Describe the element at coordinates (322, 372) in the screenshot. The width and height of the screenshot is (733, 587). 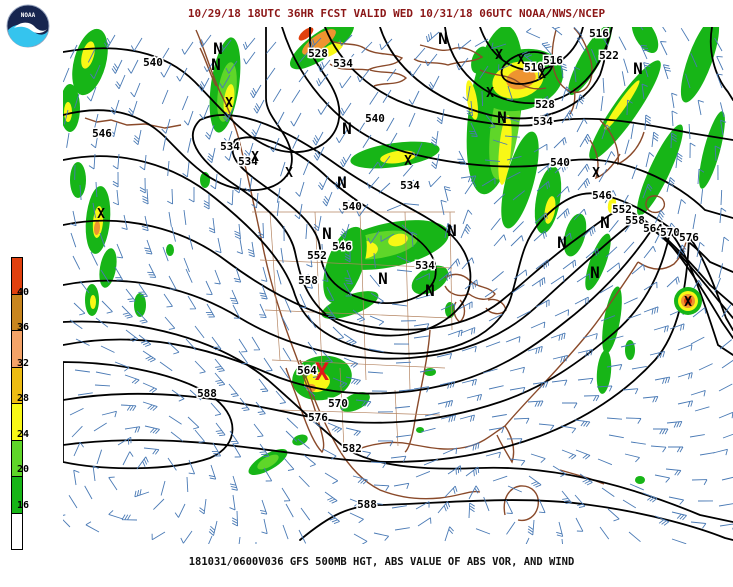
I see `vorticity-red-max-marker: X` at that location.